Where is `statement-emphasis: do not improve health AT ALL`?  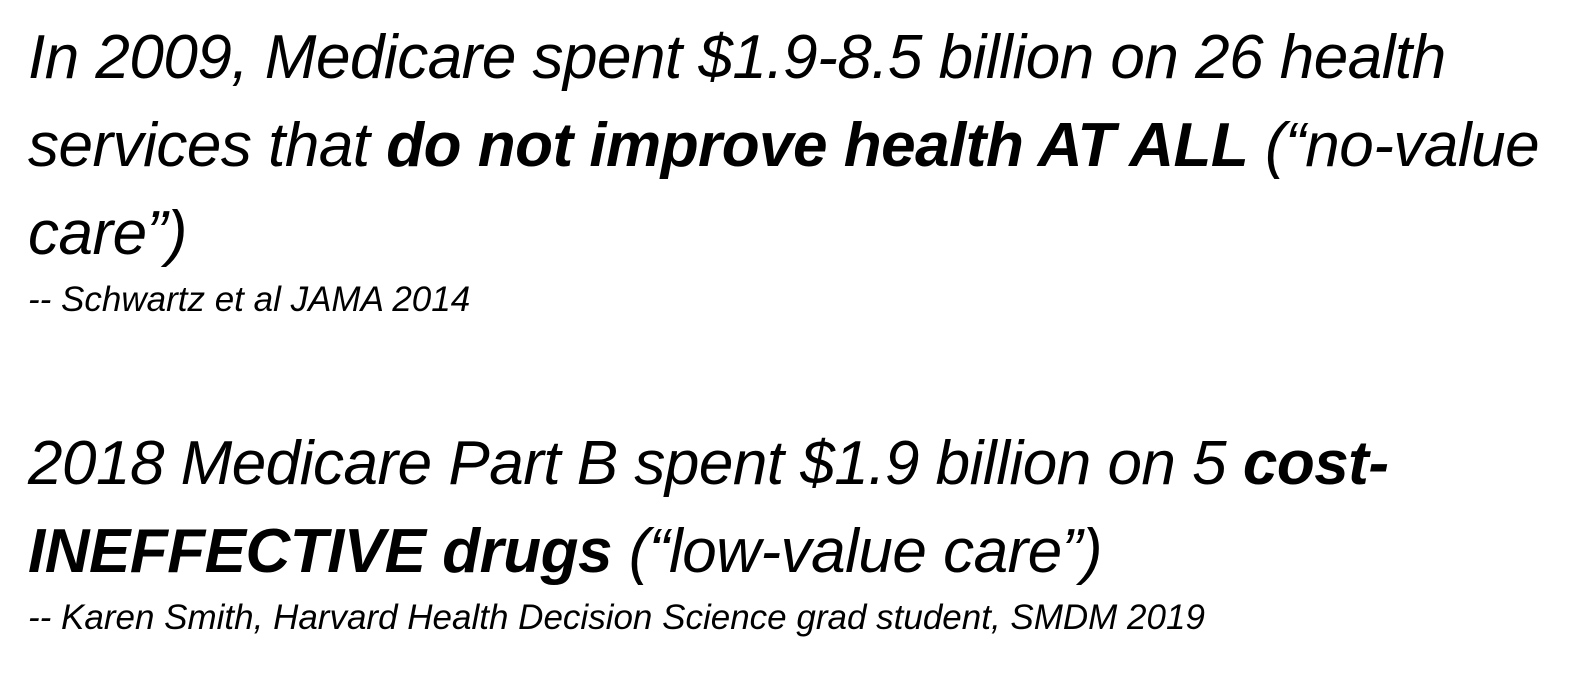
statement-emphasis: do not improve health AT ALL is located at coordinates (817, 145).